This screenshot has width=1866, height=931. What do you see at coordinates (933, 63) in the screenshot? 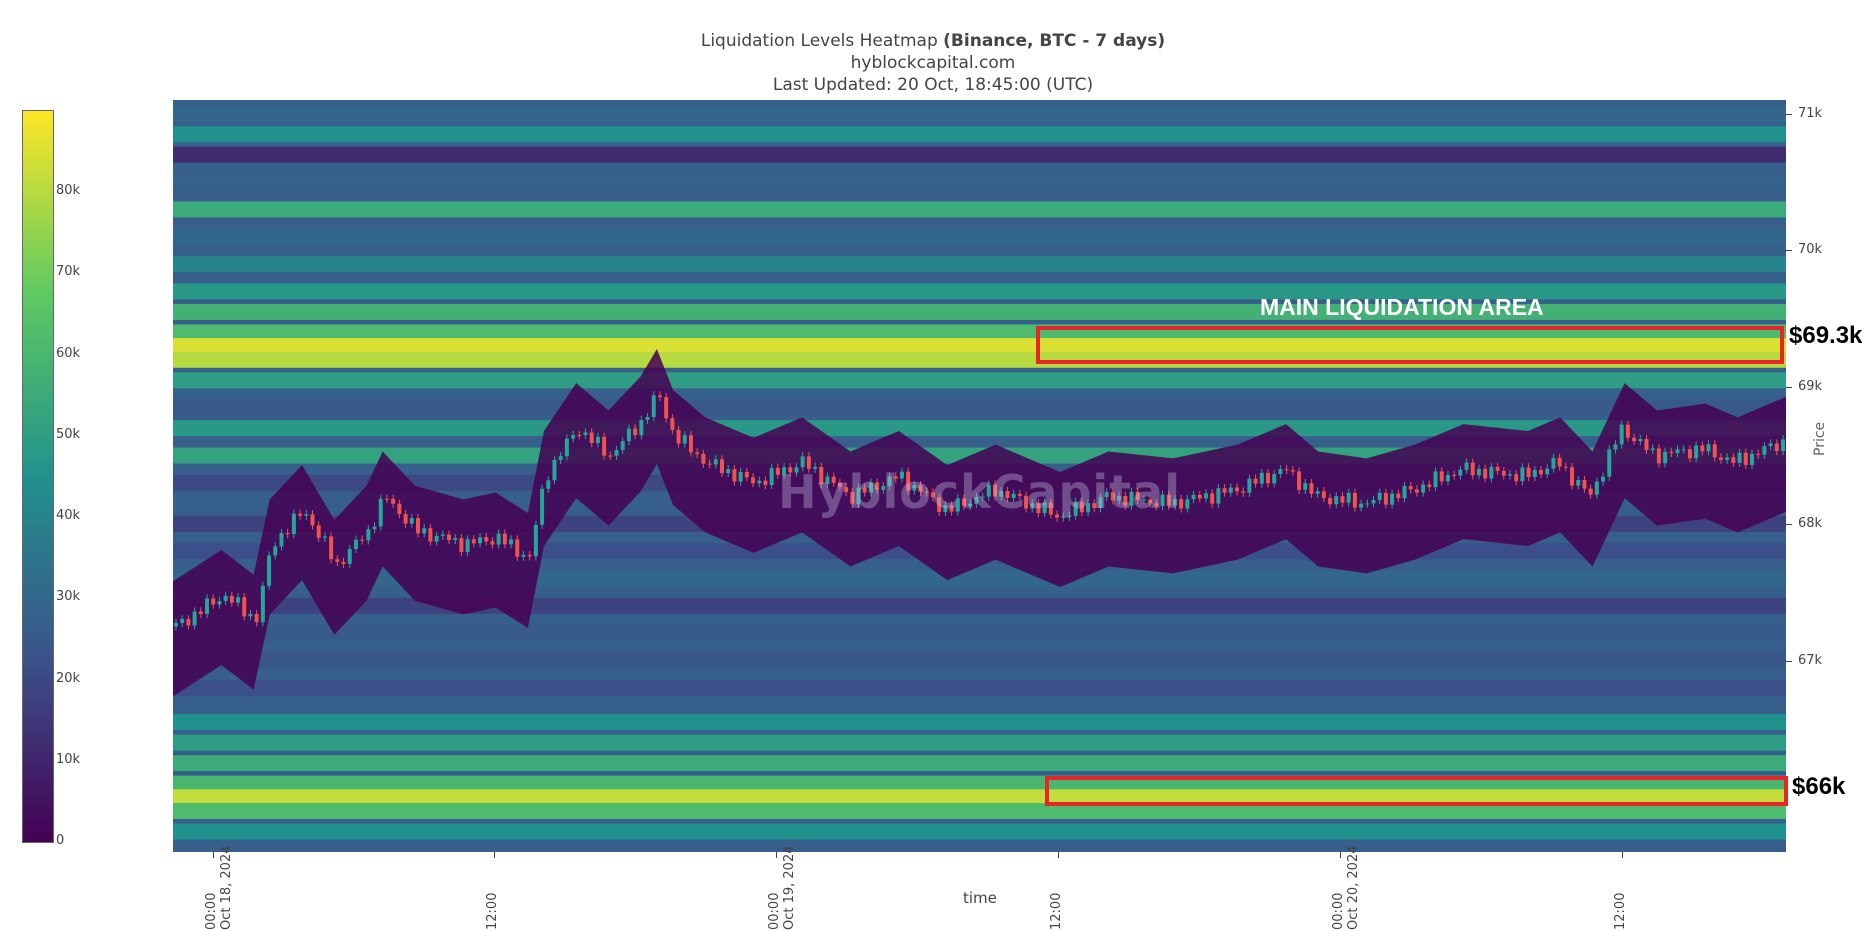
I see `chart-subtitle: hyblockcapital.com` at bounding box center [933, 63].